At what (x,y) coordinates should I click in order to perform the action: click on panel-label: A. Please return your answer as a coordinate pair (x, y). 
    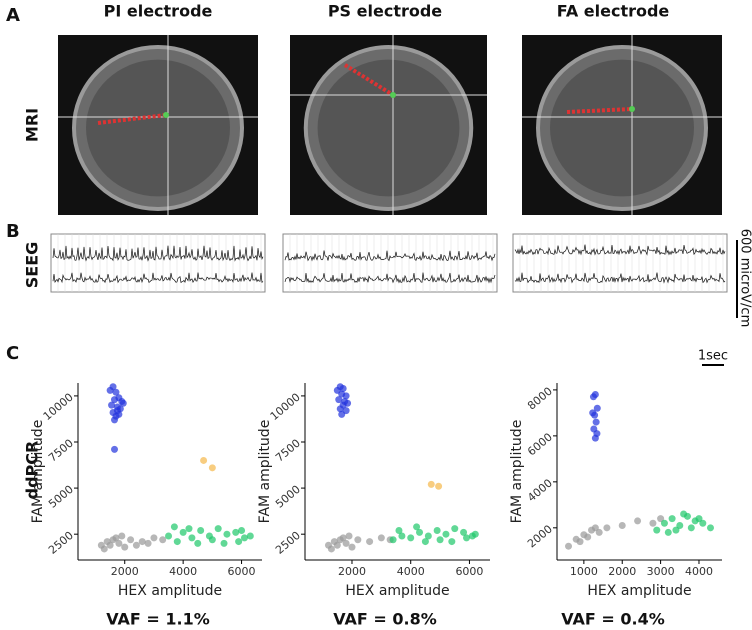
    Looking at the image, I should click on (13, 15).